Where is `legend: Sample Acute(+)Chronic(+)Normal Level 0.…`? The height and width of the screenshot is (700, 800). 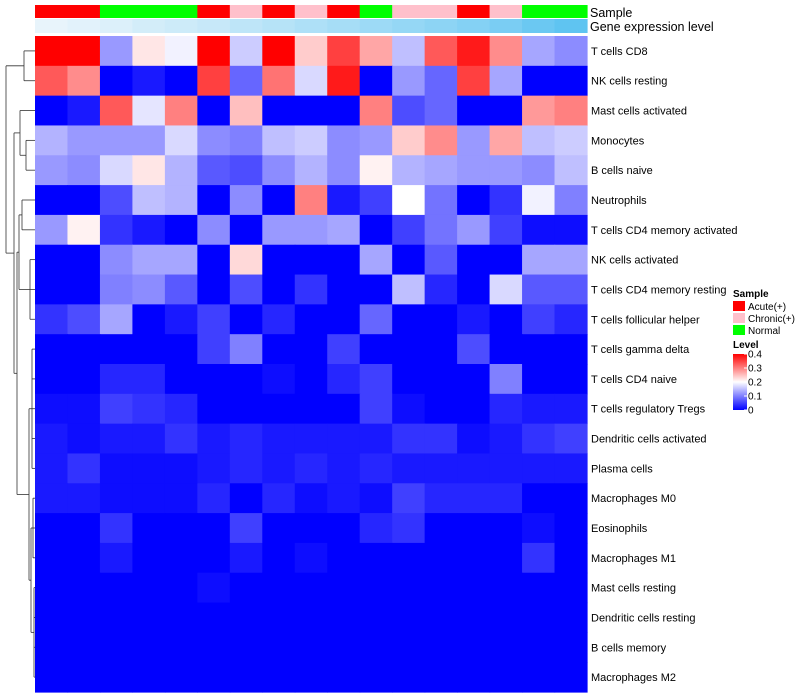
legend: Sample Acute(+)Chronic(+)Normal Level 0.… is located at coordinates (764, 353).